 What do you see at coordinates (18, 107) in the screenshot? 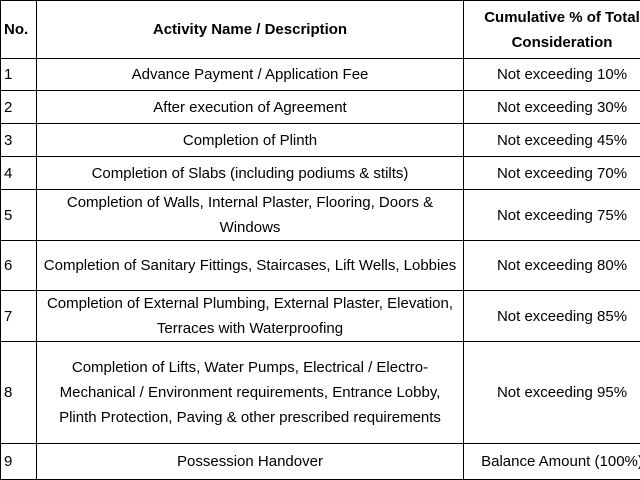
I see `table-cell: 2` at bounding box center [18, 107].